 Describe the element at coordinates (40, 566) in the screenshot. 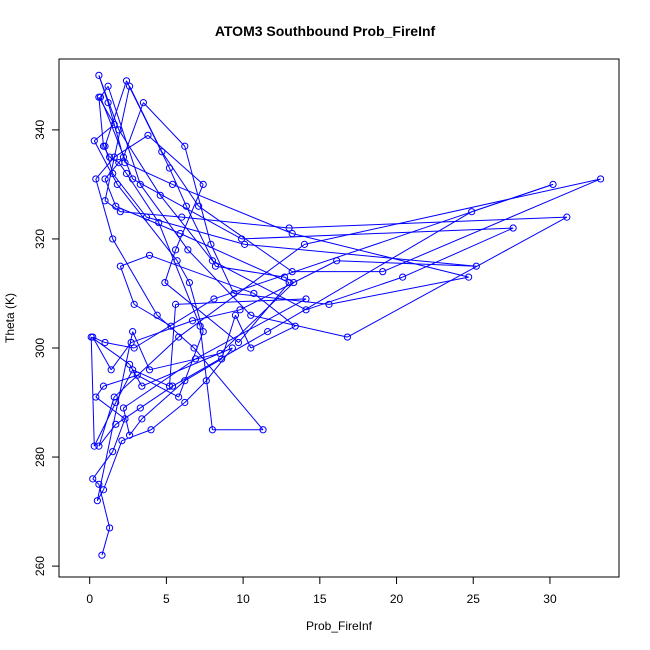

I see `y-tick-label: 260` at that location.